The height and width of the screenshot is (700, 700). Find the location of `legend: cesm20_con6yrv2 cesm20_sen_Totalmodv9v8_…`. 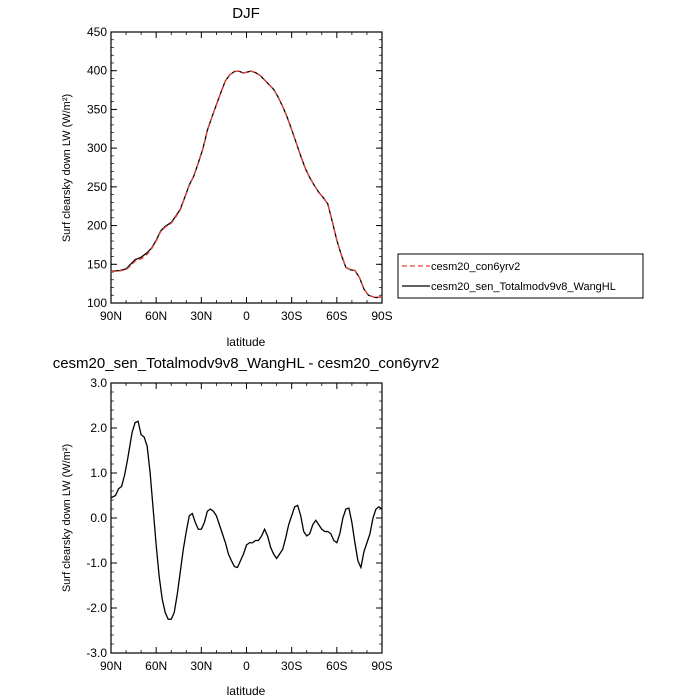

legend: cesm20_con6yrv2 cesm20_sen_Totalmodv9v8_… is located at coordinates (520, 276).